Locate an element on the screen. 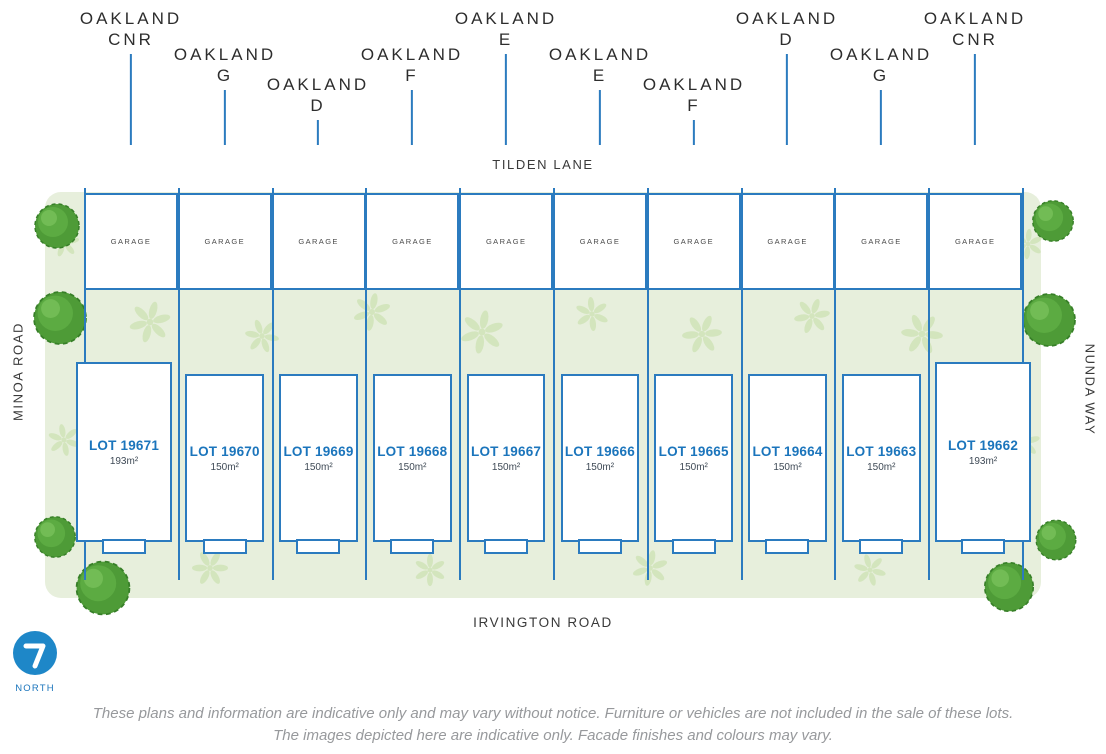 Image resolution: width=1106 pixels, height=754 pixels. callout-lot-19670: OAKLAND G is located at coordinates (225, 94).